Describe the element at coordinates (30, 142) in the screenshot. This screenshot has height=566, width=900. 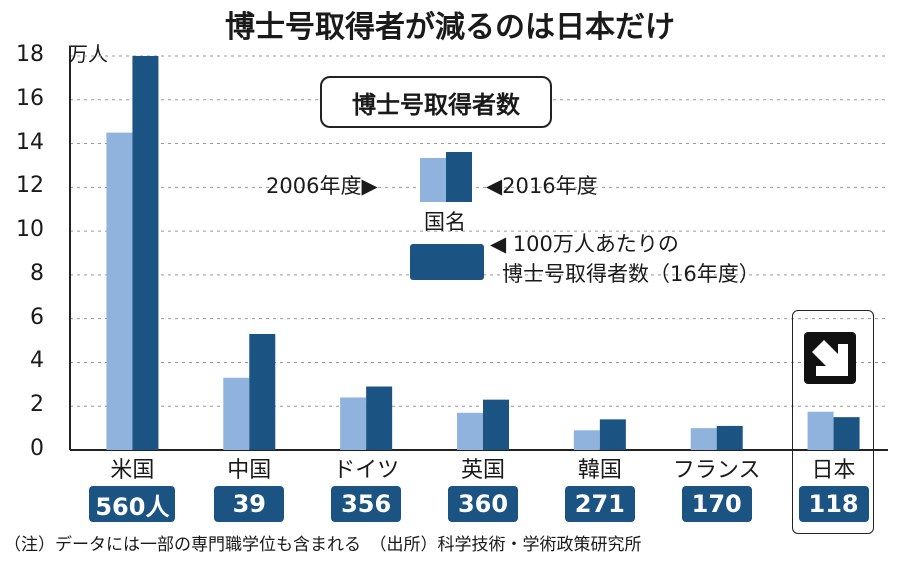
I see `y-tick-label: 14` at that location.